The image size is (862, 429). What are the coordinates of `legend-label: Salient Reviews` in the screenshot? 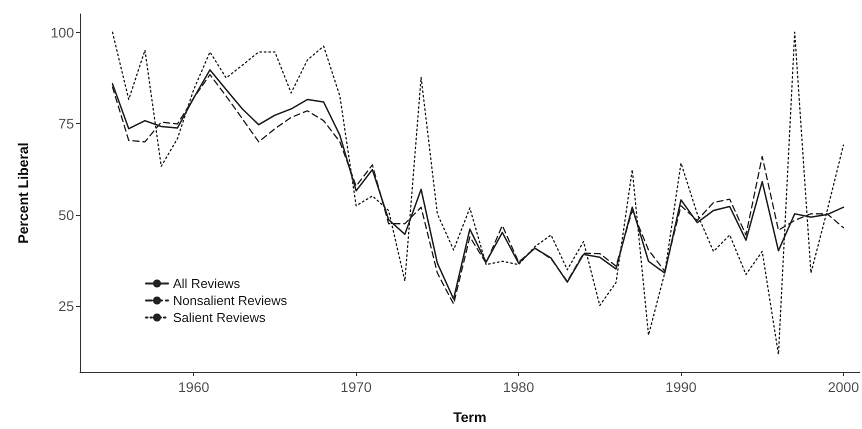 It's located at (219, 317).